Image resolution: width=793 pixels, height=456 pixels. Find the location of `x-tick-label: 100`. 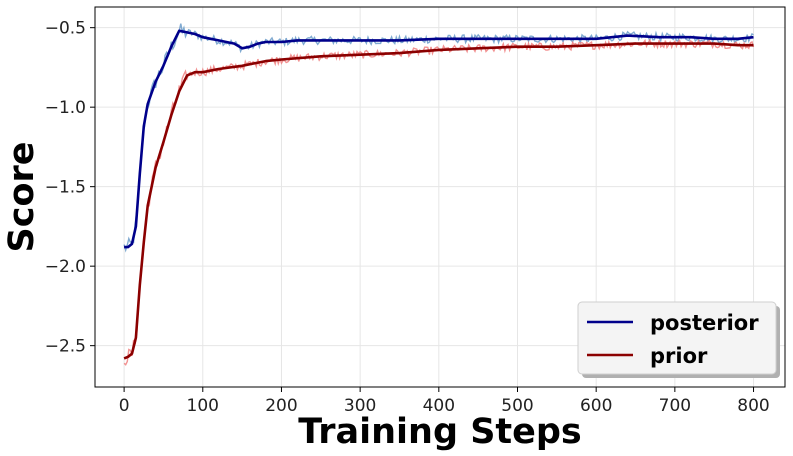

x-tick-label: 100 is located at coordinates (203, 406).